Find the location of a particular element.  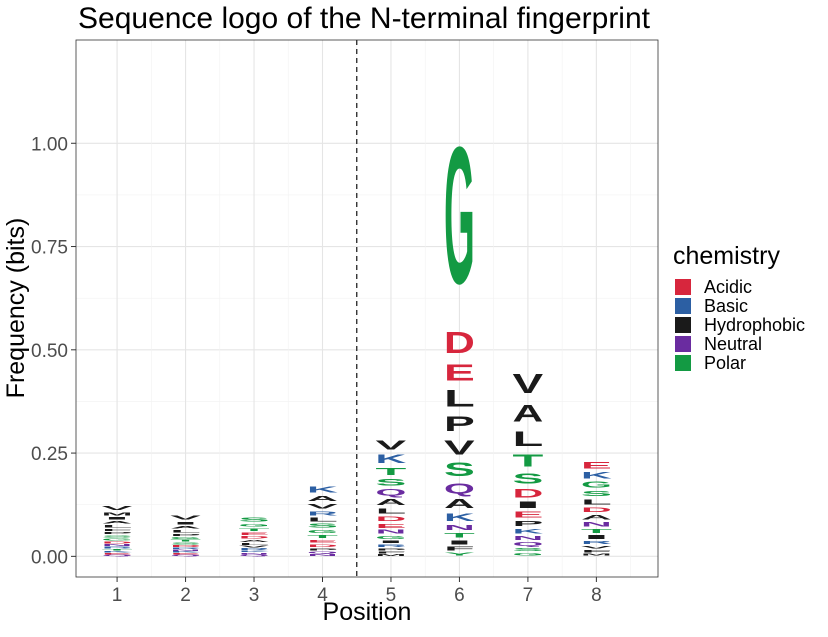

legend-swatch-basic is located at coordinates (683, 306).